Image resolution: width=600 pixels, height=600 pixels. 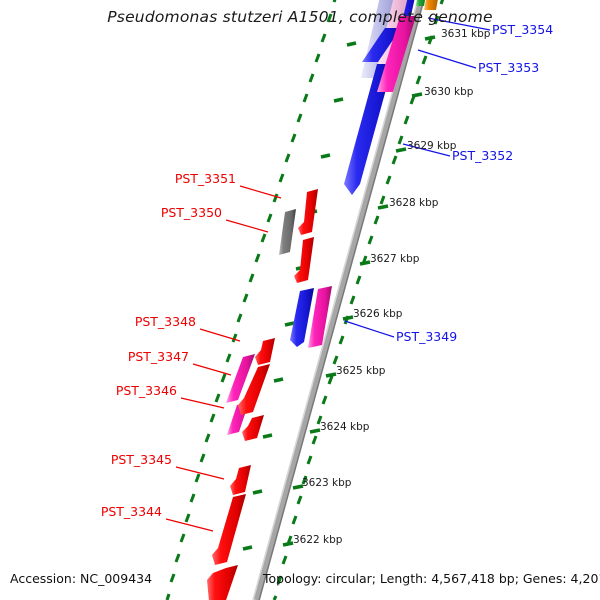 What do you see at coordinates (318, 540) in the screenshot?
I see `ruler-tick-label: 3622 kbp` at bounding box center [318, 540].